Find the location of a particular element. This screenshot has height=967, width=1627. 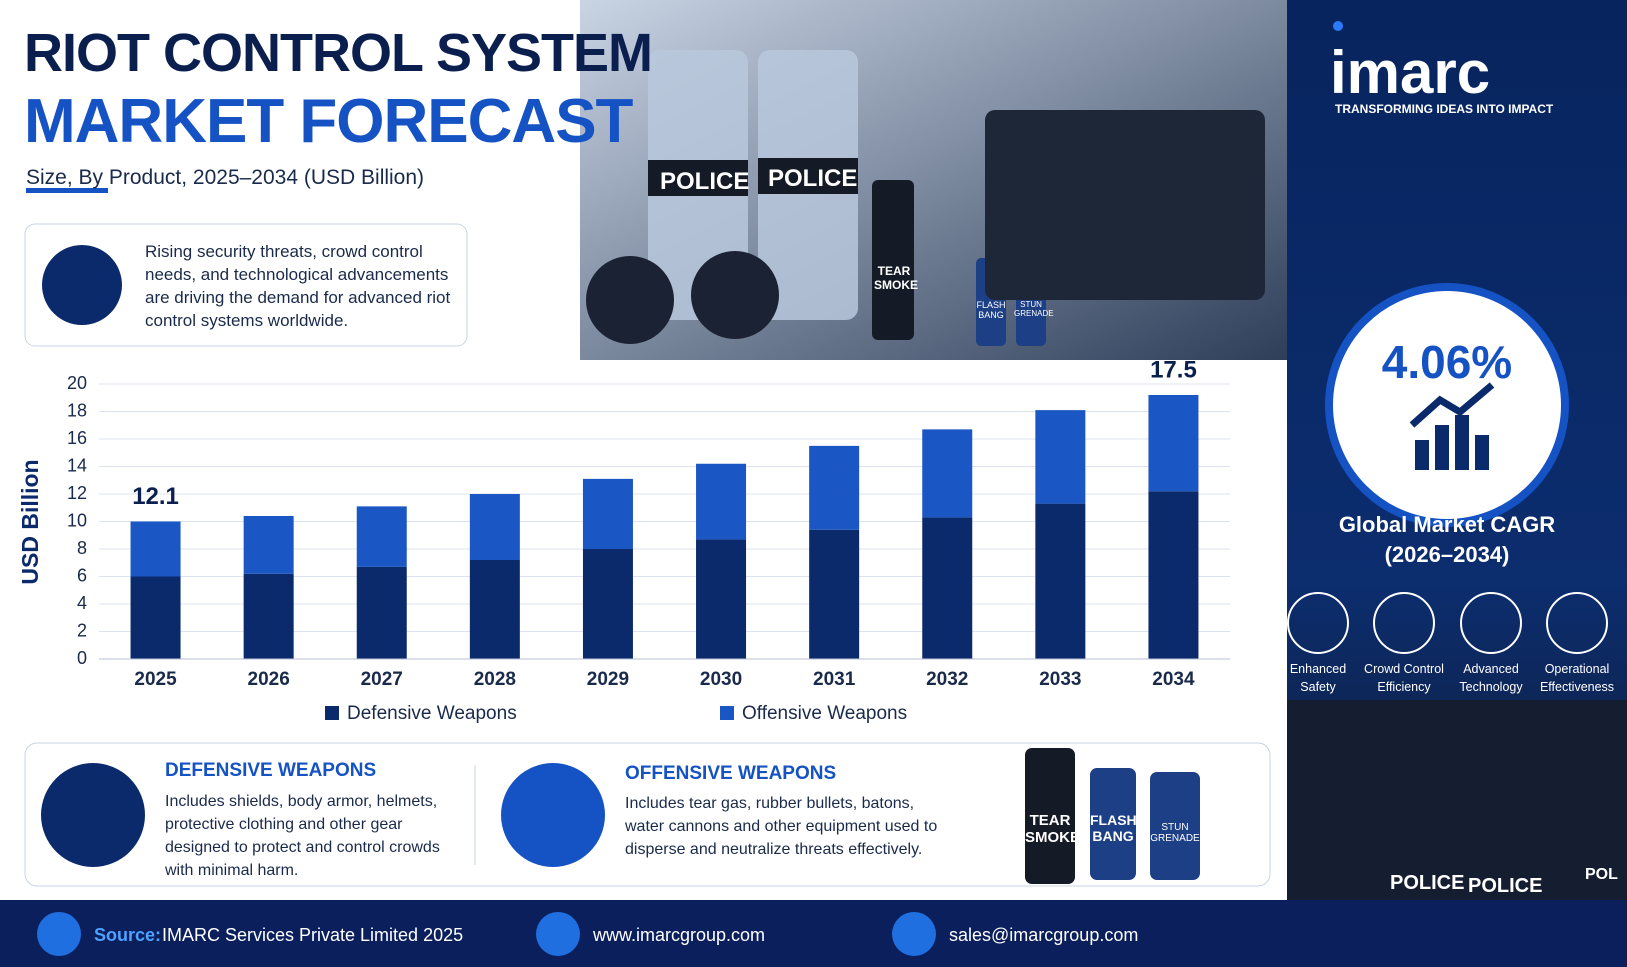

intro-box is located at coordinates (246, 285).